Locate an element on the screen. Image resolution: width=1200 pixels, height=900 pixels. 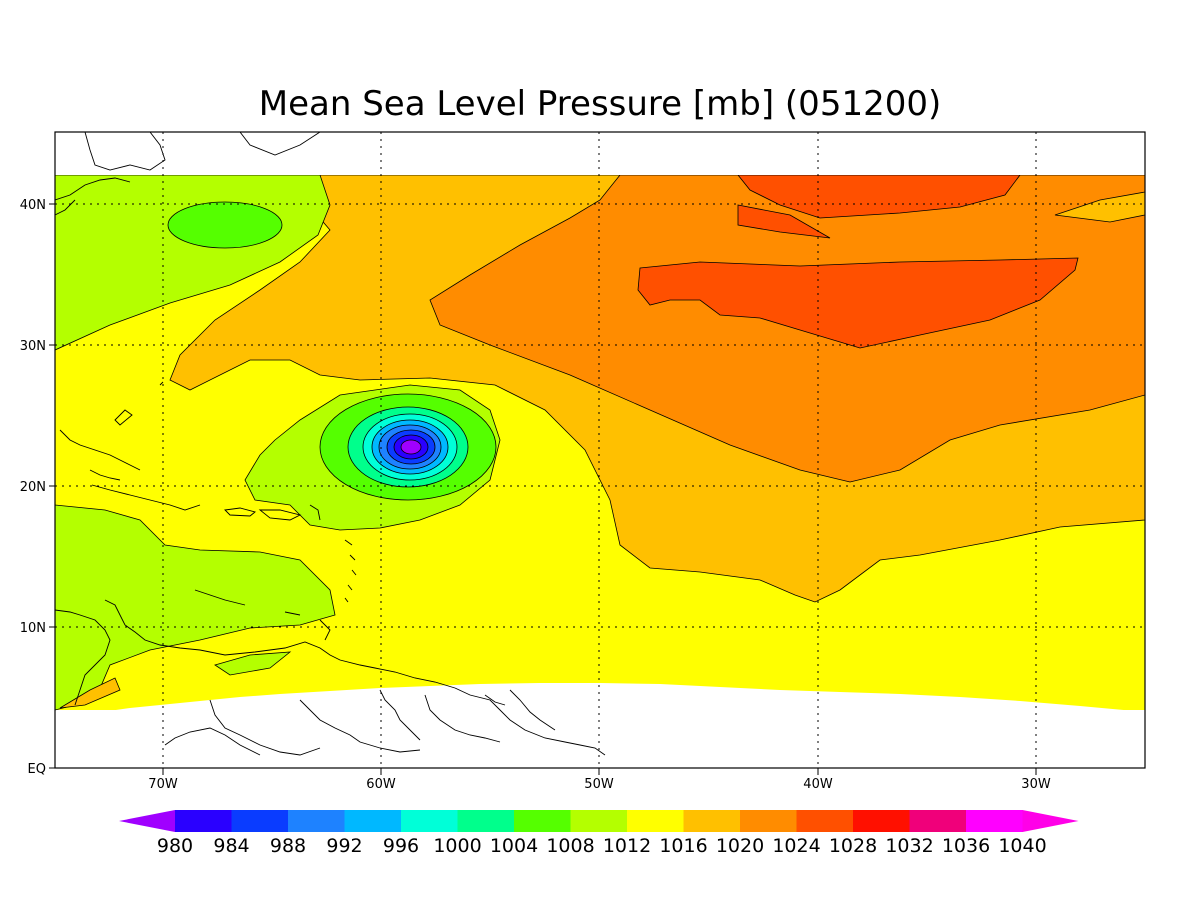
contour-1028-northwest is located at coordinates (784, 221).